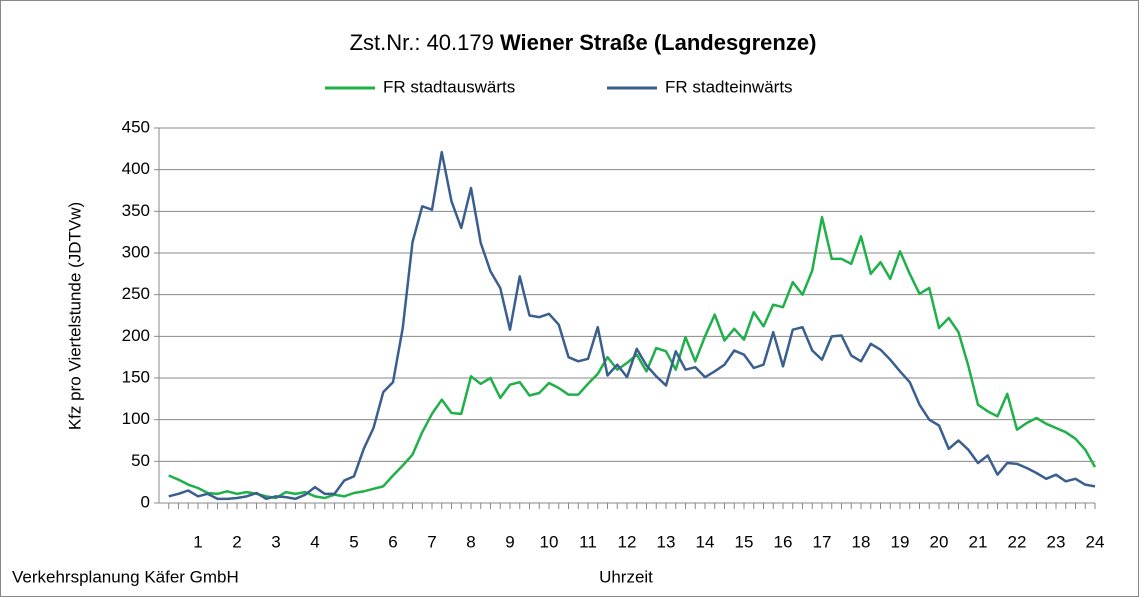 This screenshot has height=597, width=1139. I want to click on y-tick-label: 150, so click(136, 376).